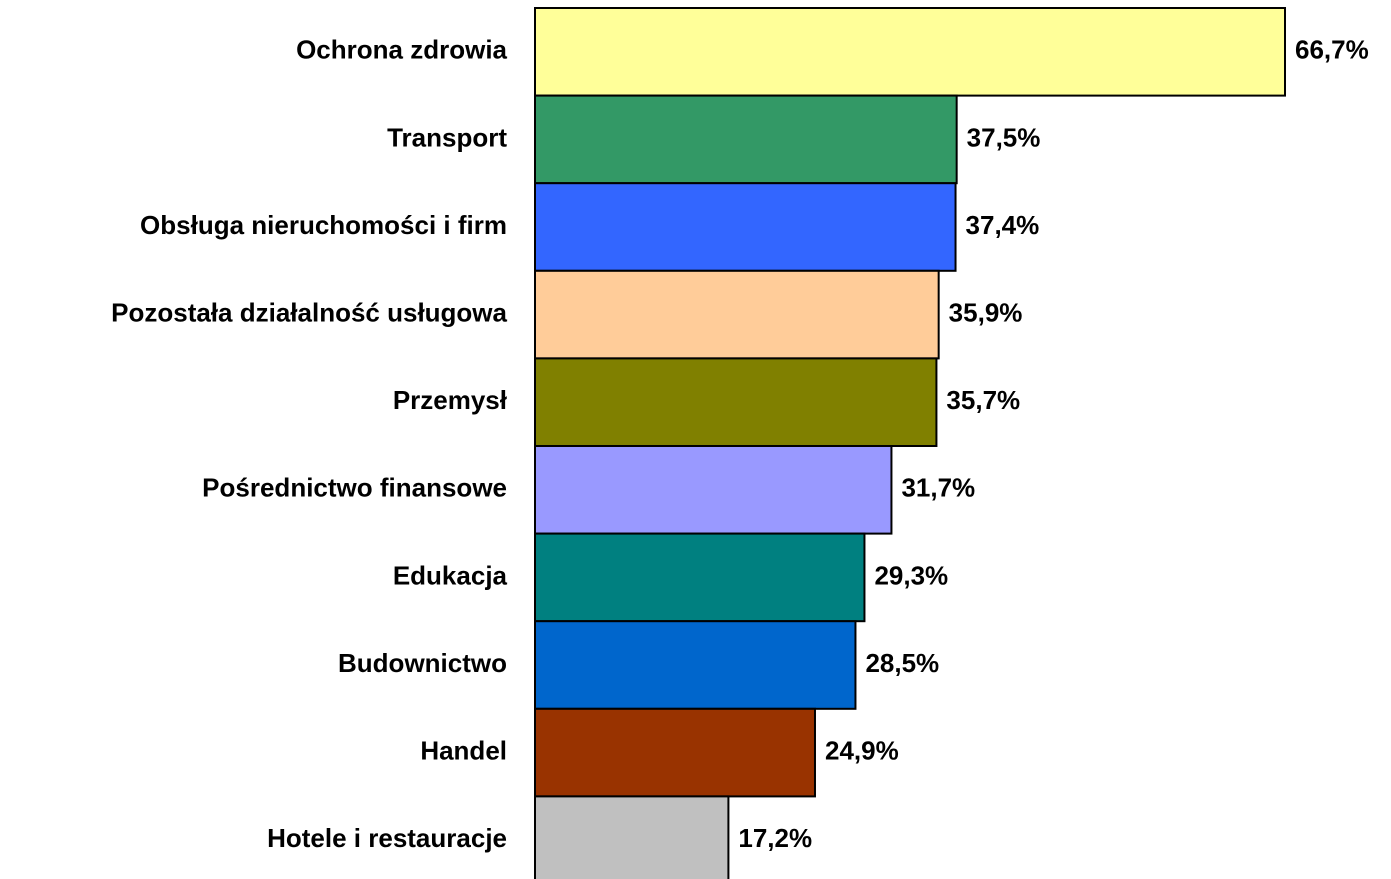 The width and height of the screenshot is (1391, 879). I want to click on value-label: 29,3%, so click(911, 575).